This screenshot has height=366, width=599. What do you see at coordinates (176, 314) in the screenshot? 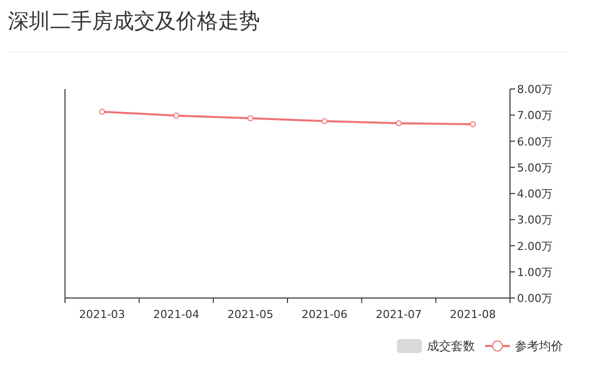
I see `x-tick-label: 2021-04` at bounding box center [176, 314].